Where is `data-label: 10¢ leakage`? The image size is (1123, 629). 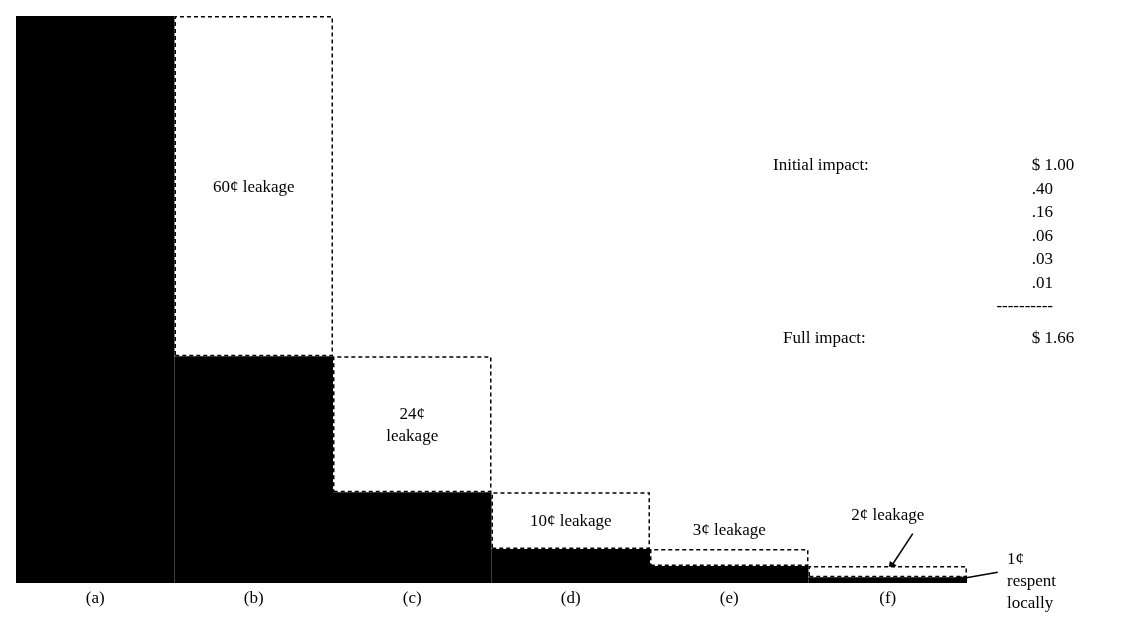
data-label: 10¢ leakage is located at coordinates (570, 521).